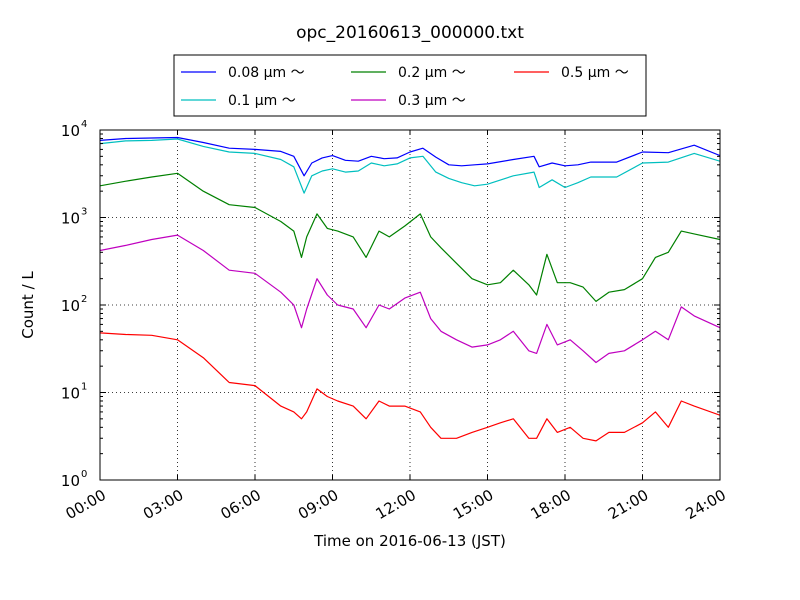 This screenshot has width=800, height=600. What do you see at coordinates (432, 73) in the screenshot?
I see `legend-label-2: 0.2 μm ～` at bounding box center [432, 73].